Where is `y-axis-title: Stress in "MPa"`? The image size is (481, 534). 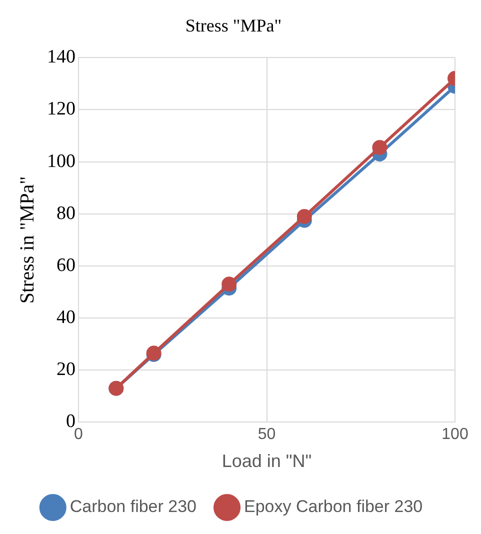
y-axis-title: Stress in "MPa" is located at coordinates (27, 240).